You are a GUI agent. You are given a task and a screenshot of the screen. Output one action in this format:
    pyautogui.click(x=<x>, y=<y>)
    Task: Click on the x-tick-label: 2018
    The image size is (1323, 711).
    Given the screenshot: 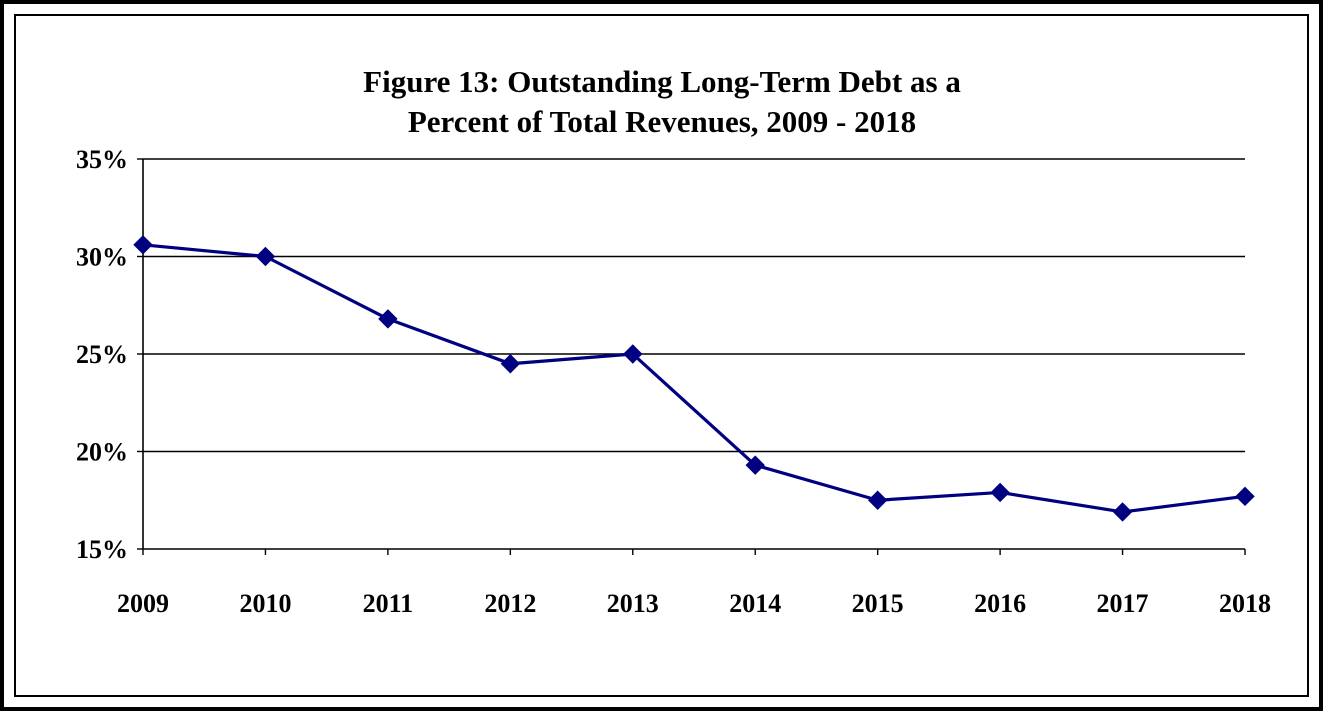 What is the action you would take?
    pyautogui.click(x=1245, y=603)
    